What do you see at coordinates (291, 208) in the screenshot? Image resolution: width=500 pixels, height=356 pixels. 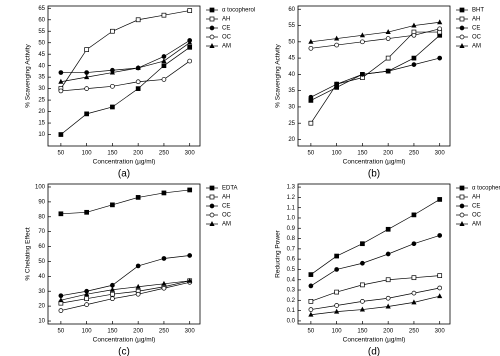 I see `y-tick-label: 1.1` at bounding box center [291, 208].